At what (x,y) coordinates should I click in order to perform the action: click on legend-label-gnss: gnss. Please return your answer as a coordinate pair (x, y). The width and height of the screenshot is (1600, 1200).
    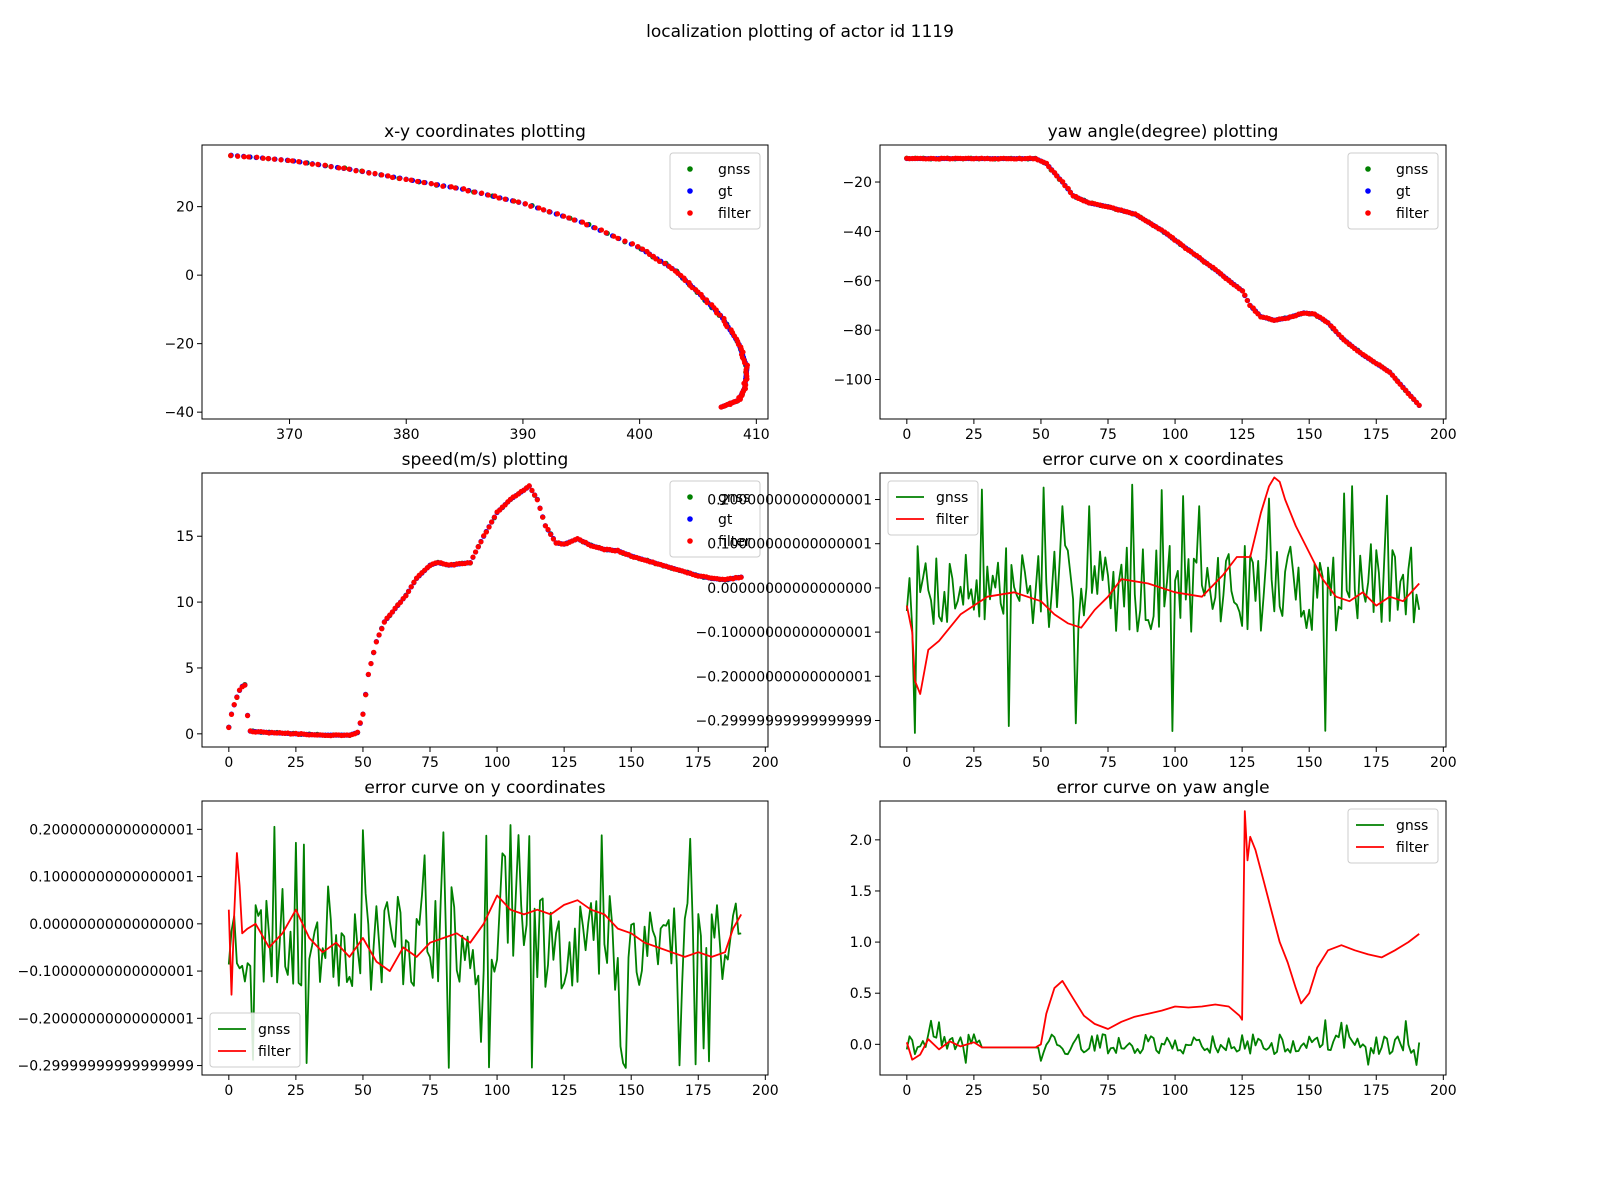
    Looking at the image, I should click on (1412, 170).